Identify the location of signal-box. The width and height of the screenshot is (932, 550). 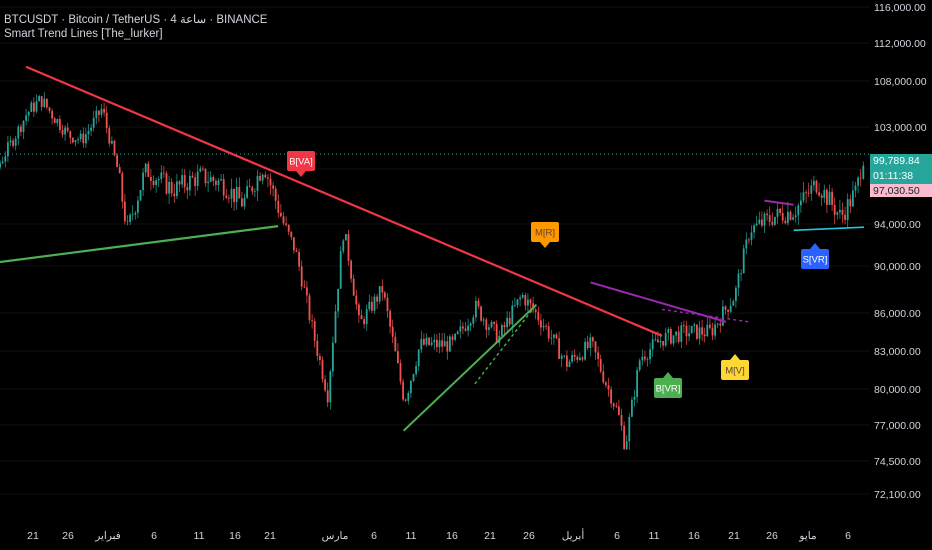
(815, 259).